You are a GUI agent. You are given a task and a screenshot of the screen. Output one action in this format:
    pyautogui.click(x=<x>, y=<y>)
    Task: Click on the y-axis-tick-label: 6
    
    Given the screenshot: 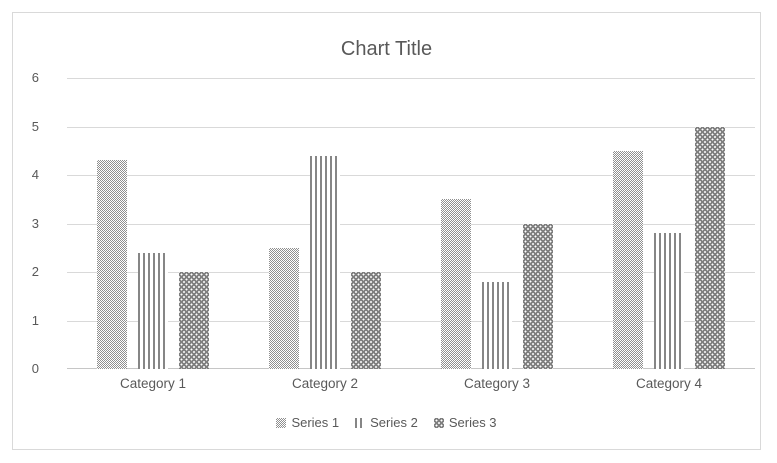 What is the action you would take?
    pyautogui.click(x=35, y=77)
    